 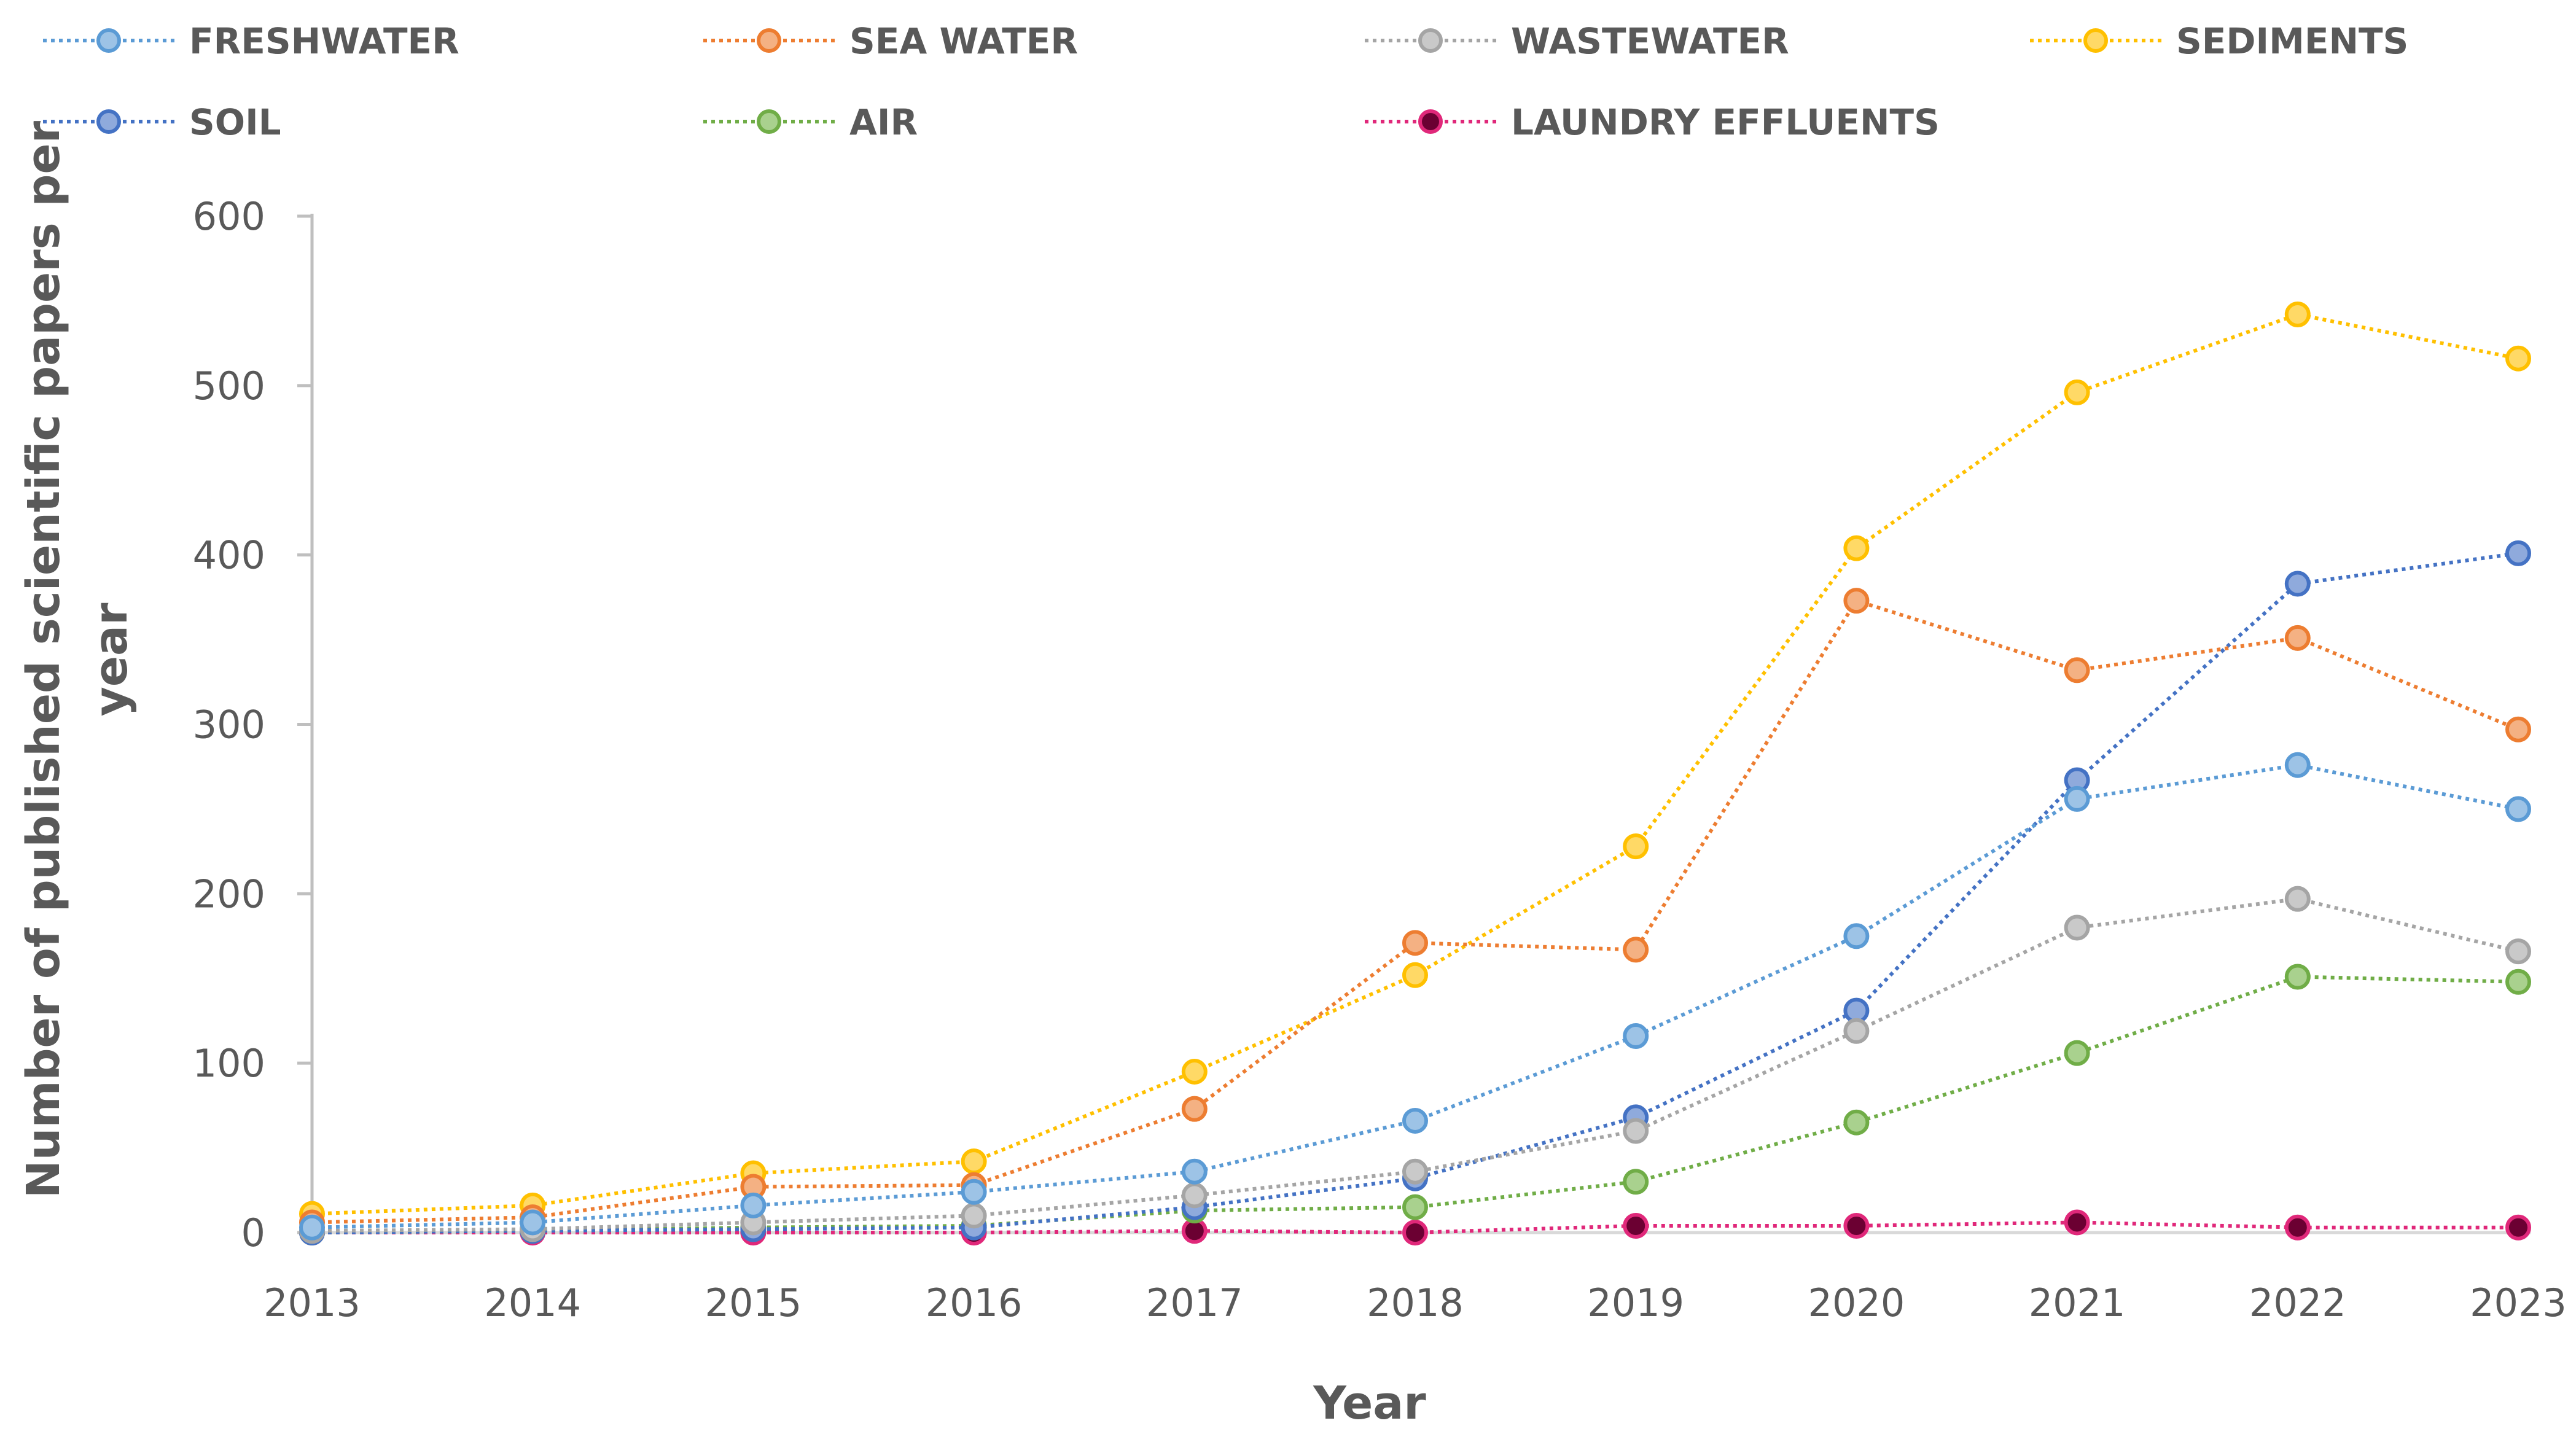 What do you see at coordinates (532, 1302) in the screenshot?
I see `x-tick-label: 2014` at bounding box center [532, 1302].